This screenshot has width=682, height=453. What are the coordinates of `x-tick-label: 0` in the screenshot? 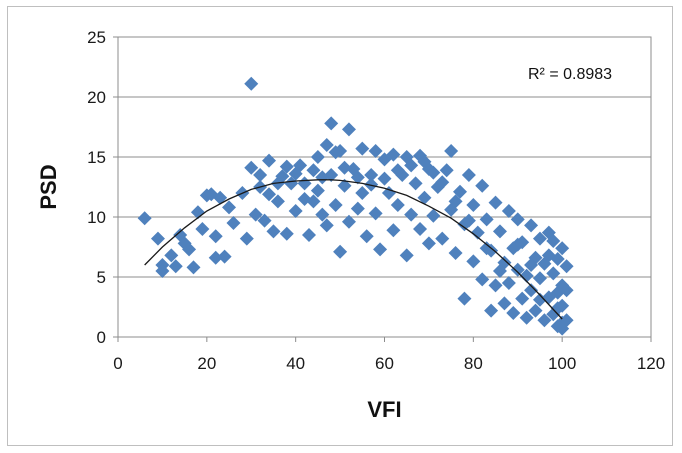 It's located at (117, 363).